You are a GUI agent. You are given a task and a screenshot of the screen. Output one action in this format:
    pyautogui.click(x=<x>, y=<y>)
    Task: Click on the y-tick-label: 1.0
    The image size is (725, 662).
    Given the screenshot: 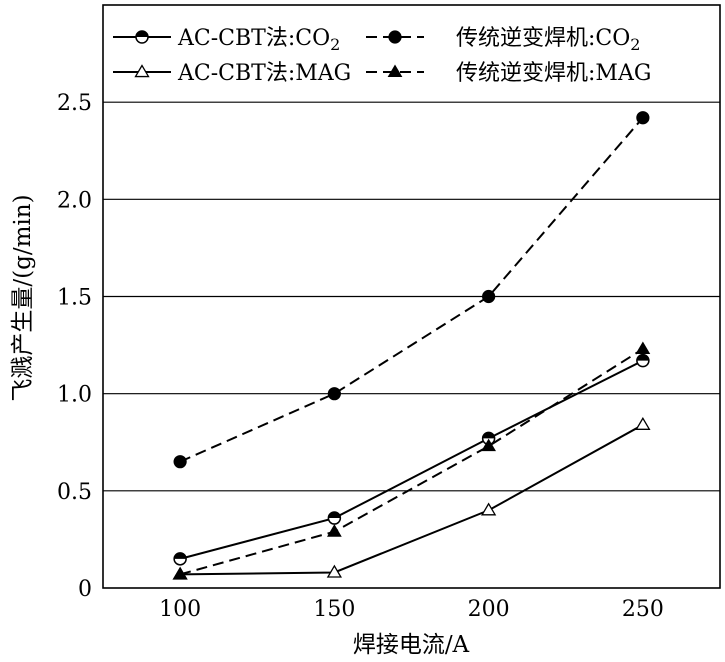 What is the action you would take?
    pyautogui.click(x=74, y=395)
    